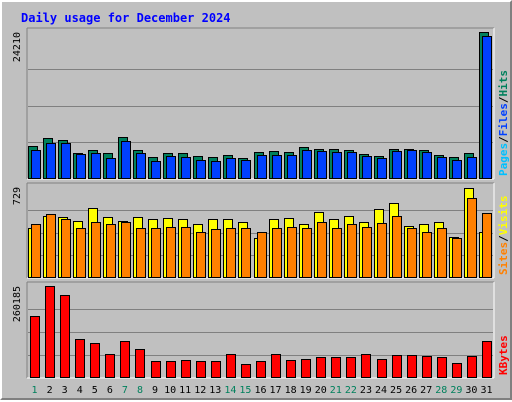 Image resolution: width=512 pixels, height=402 pixels. I want to click on day-label: 4, so click(80, 390).